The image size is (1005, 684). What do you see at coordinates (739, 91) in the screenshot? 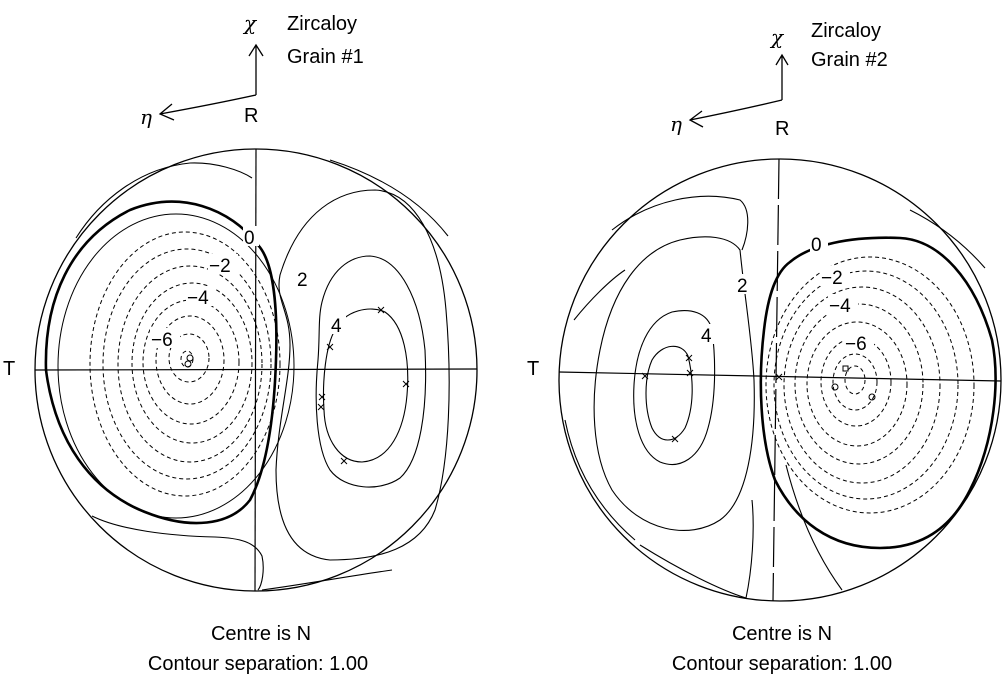
I see `axis-indicator` at bounding box center [739, 91].